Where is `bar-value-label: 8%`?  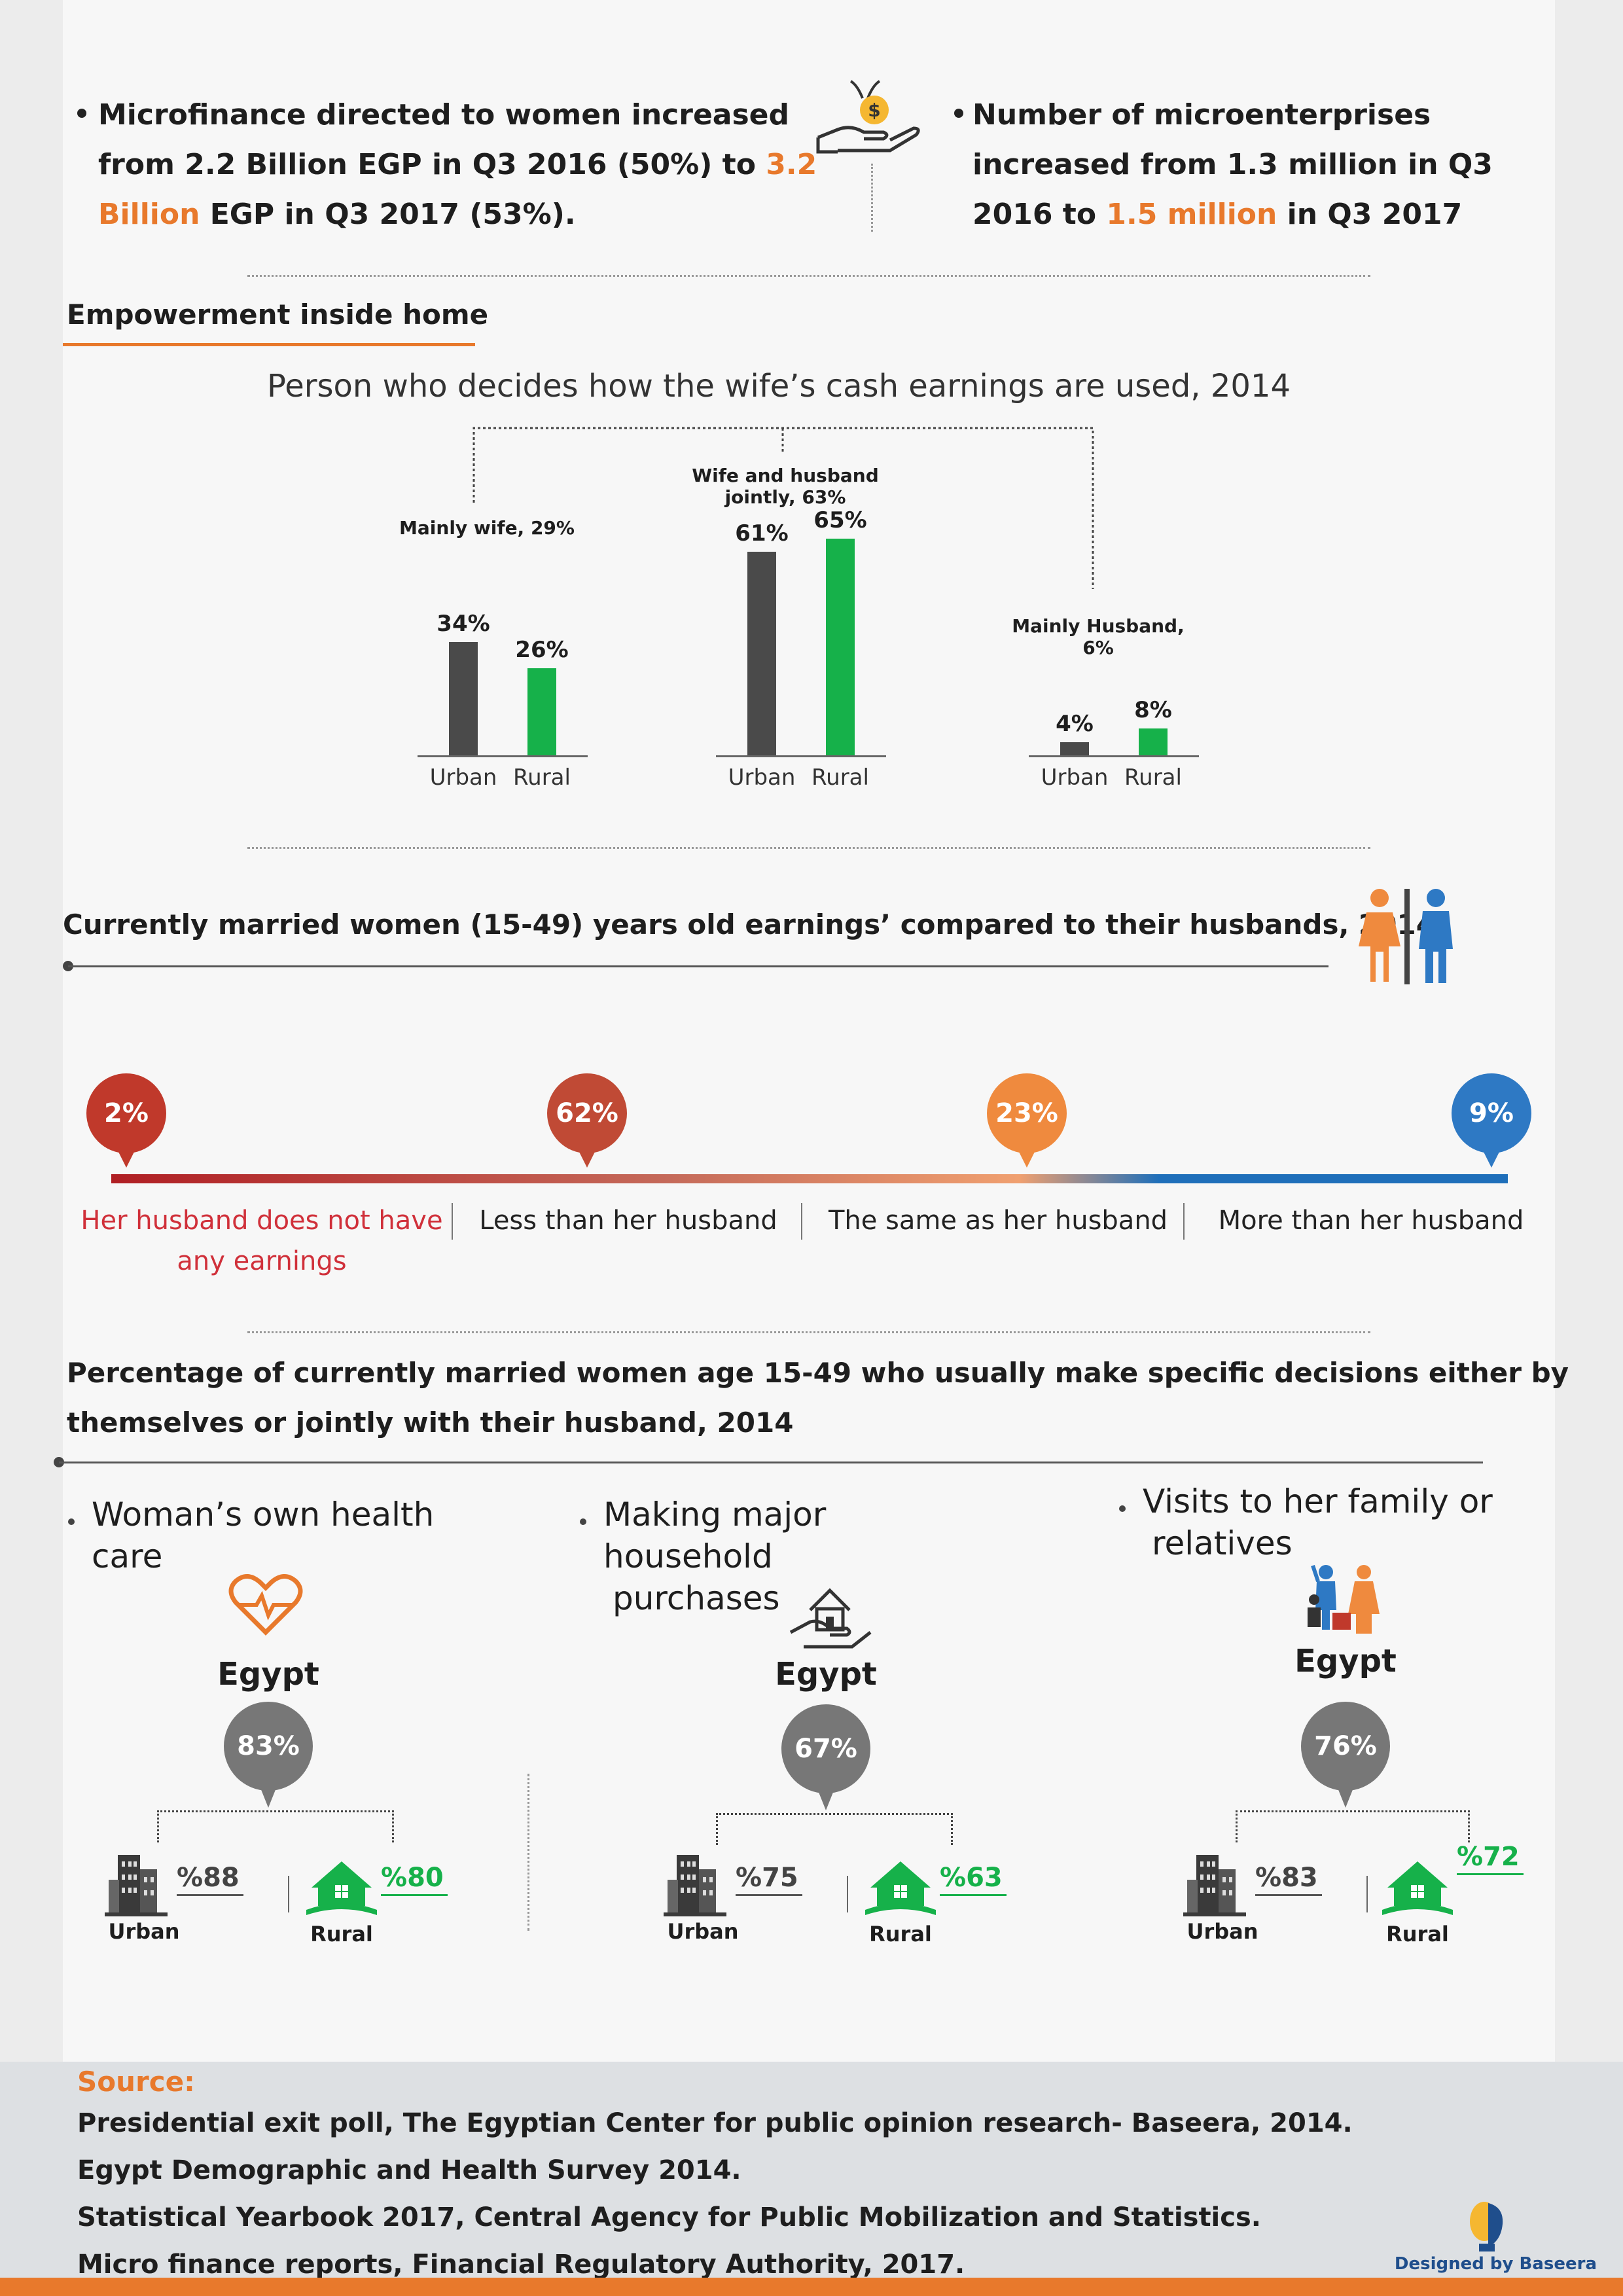 bar-value-label: 8% is located at coordinates (1153, 710).